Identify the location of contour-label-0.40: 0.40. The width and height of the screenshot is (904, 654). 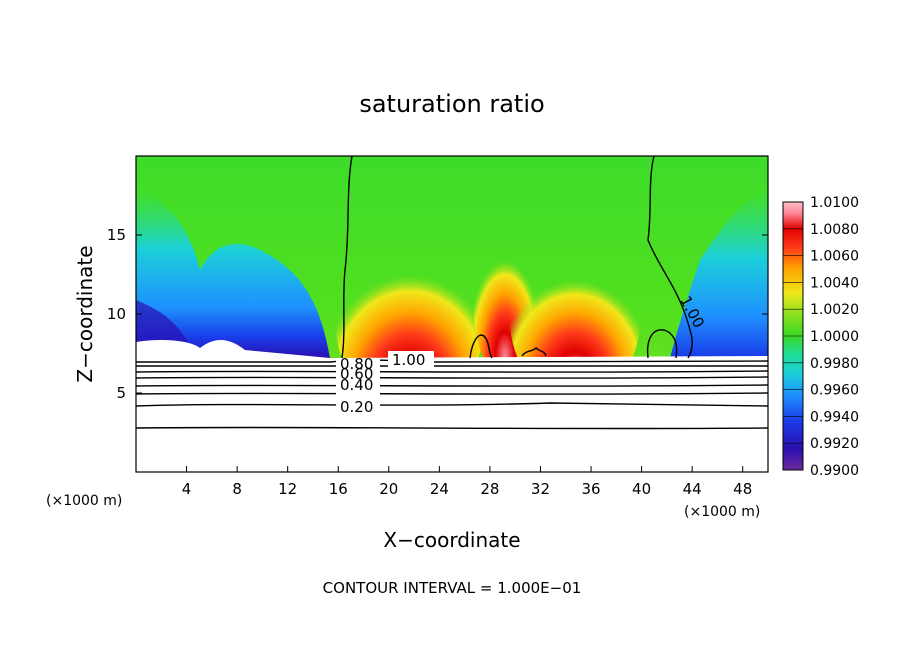
(356, 385).